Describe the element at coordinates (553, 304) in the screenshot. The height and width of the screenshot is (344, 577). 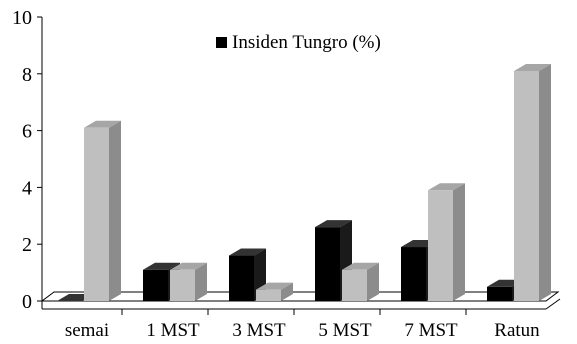
I see `x-axis-depth-edge` at that location.